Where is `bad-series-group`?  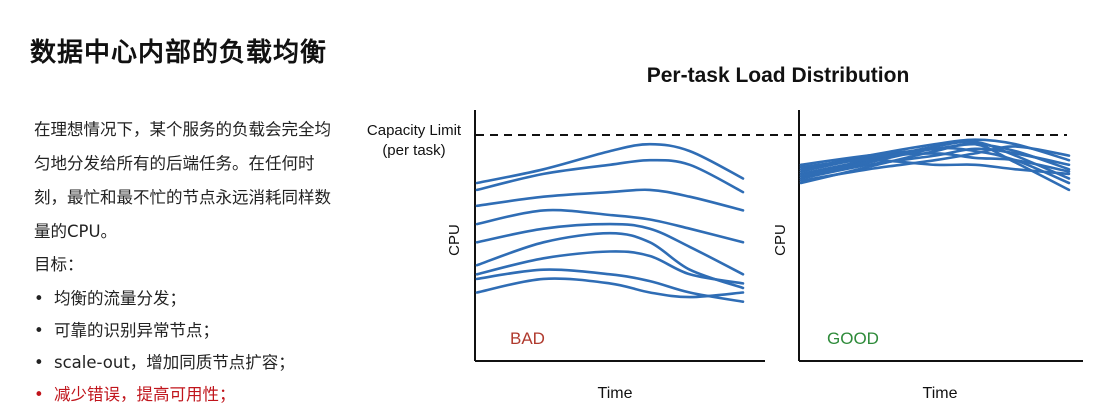 bad-series-group is located at coordinates (610, 222).